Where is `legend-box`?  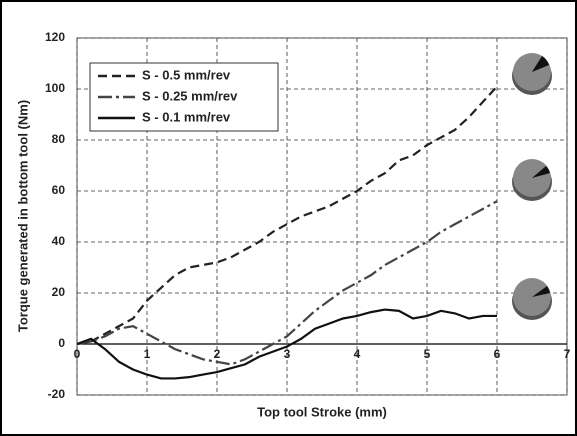 legend-box is located at coordinates (184, 97).